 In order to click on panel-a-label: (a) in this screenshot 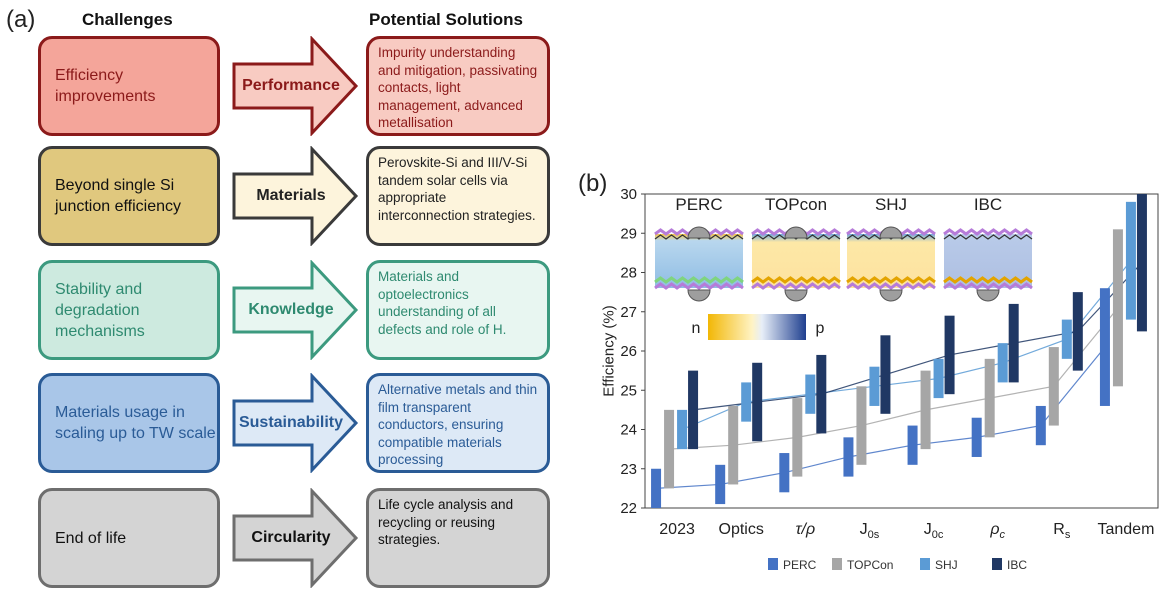, I will do `click(21, 19)`.